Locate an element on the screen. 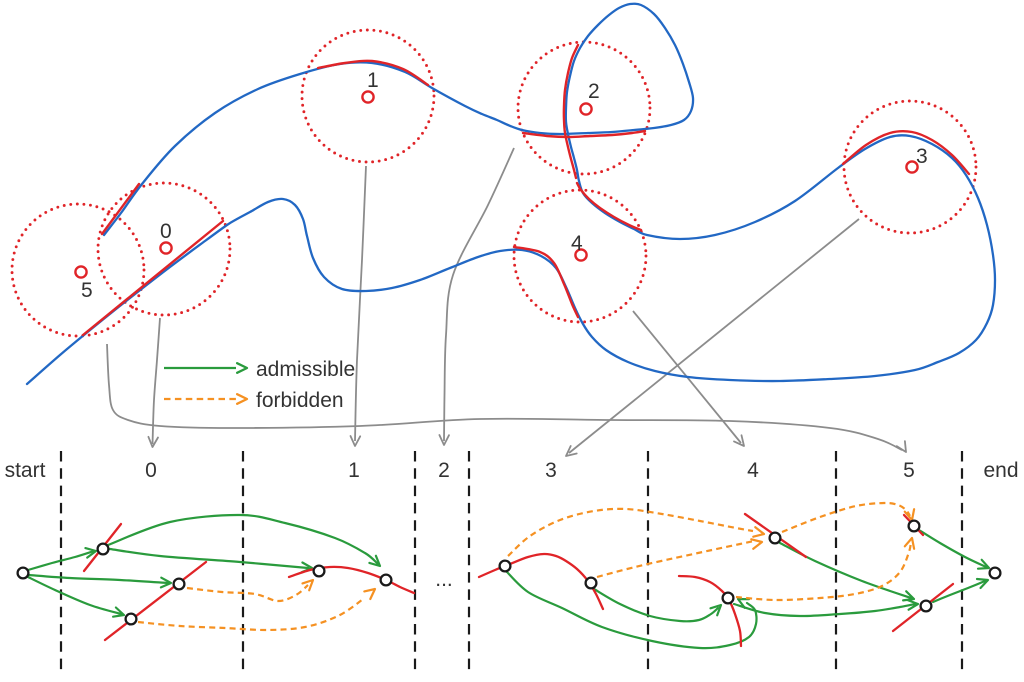  svg-text: end is located at coordinates (1000, 470).